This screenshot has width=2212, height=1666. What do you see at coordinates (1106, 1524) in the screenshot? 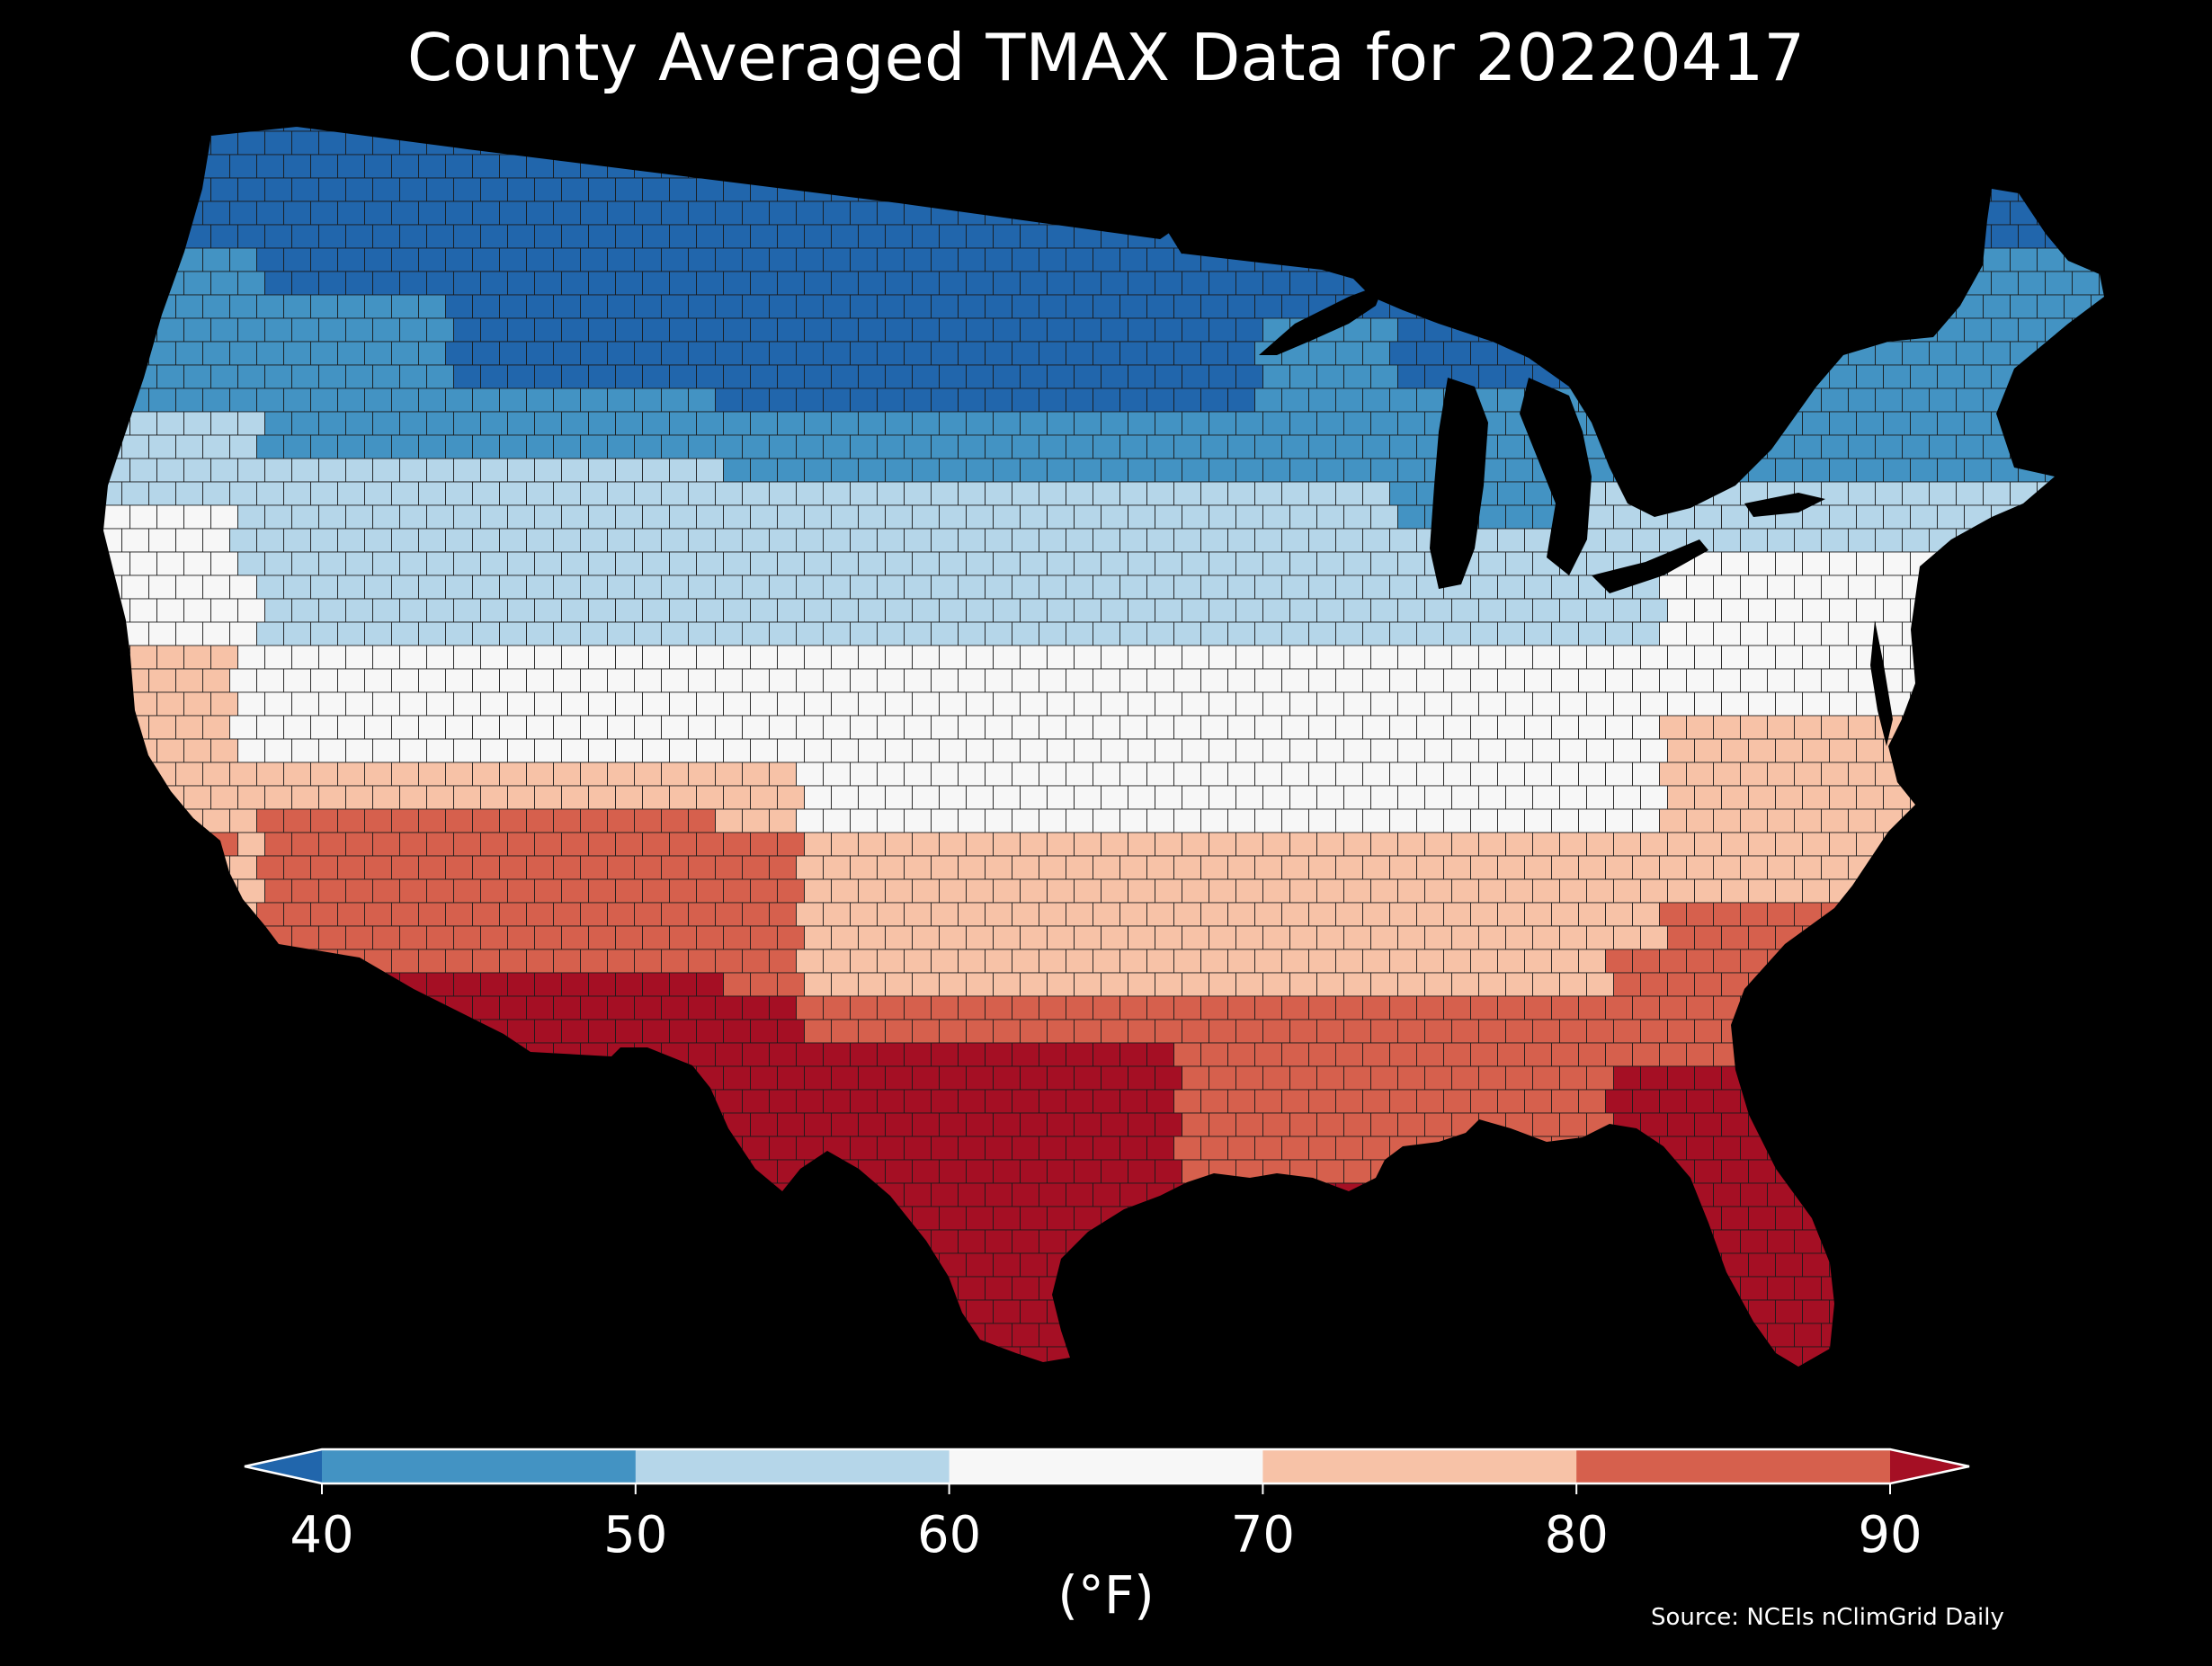
I see `colorbar-ticks: 40 50 60 70 80 90` at bounding box center [1106, 1524].